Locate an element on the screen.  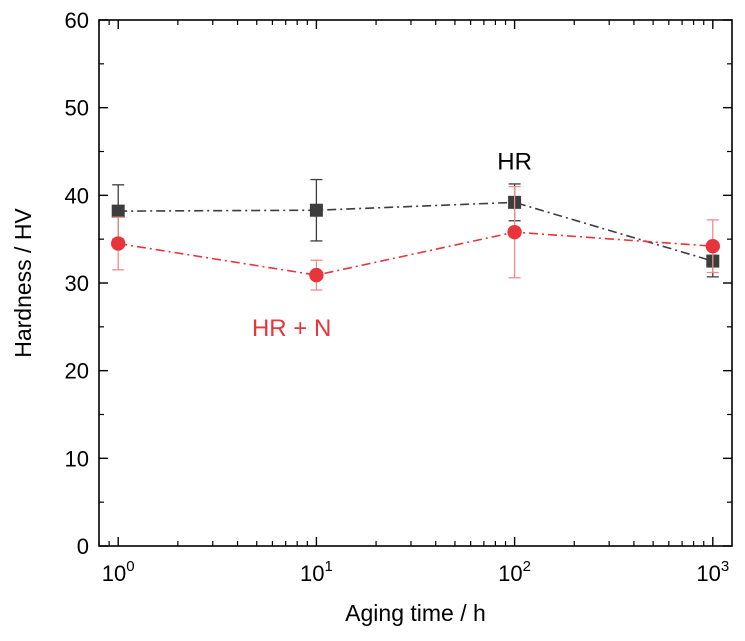
series-hr is located at coordinates (415, 228).